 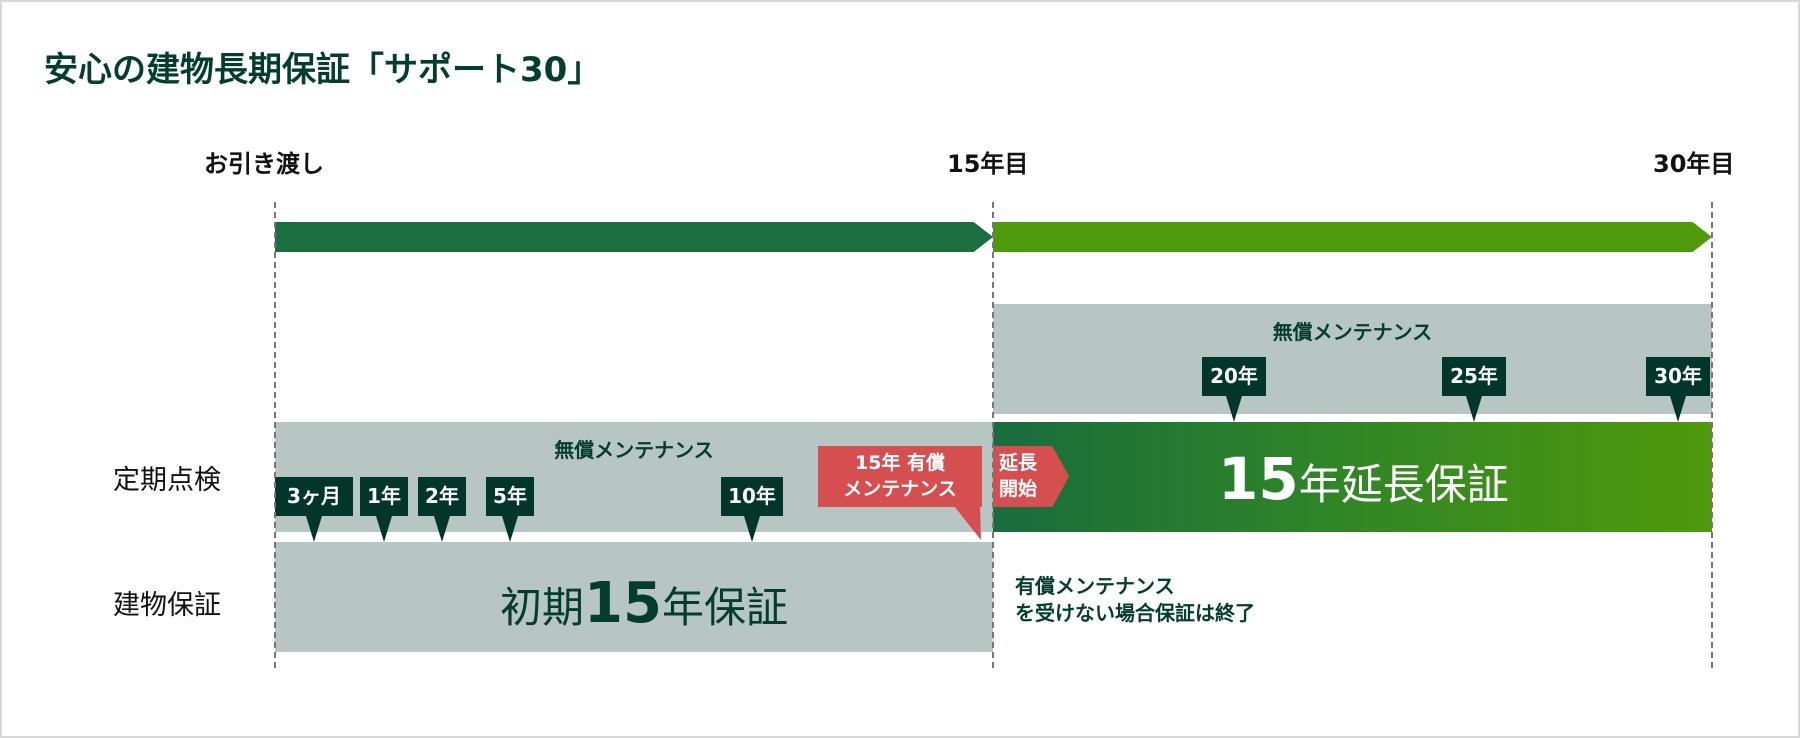 What do you see at coordinates (988, 164) in the screenshot?
I see `milestone-year-15: 15年目` at bounding box center [988, 164].